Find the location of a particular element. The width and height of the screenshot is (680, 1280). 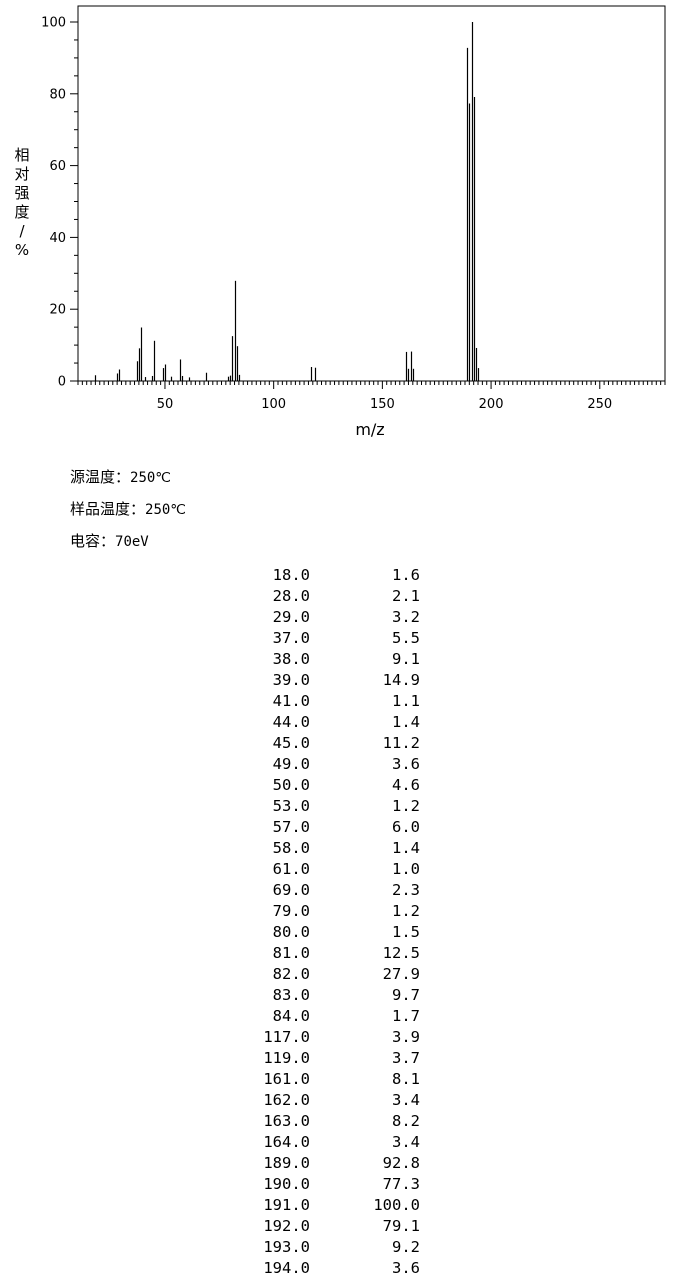

y-axis-label-char: % is located at coordinates (22, 250).